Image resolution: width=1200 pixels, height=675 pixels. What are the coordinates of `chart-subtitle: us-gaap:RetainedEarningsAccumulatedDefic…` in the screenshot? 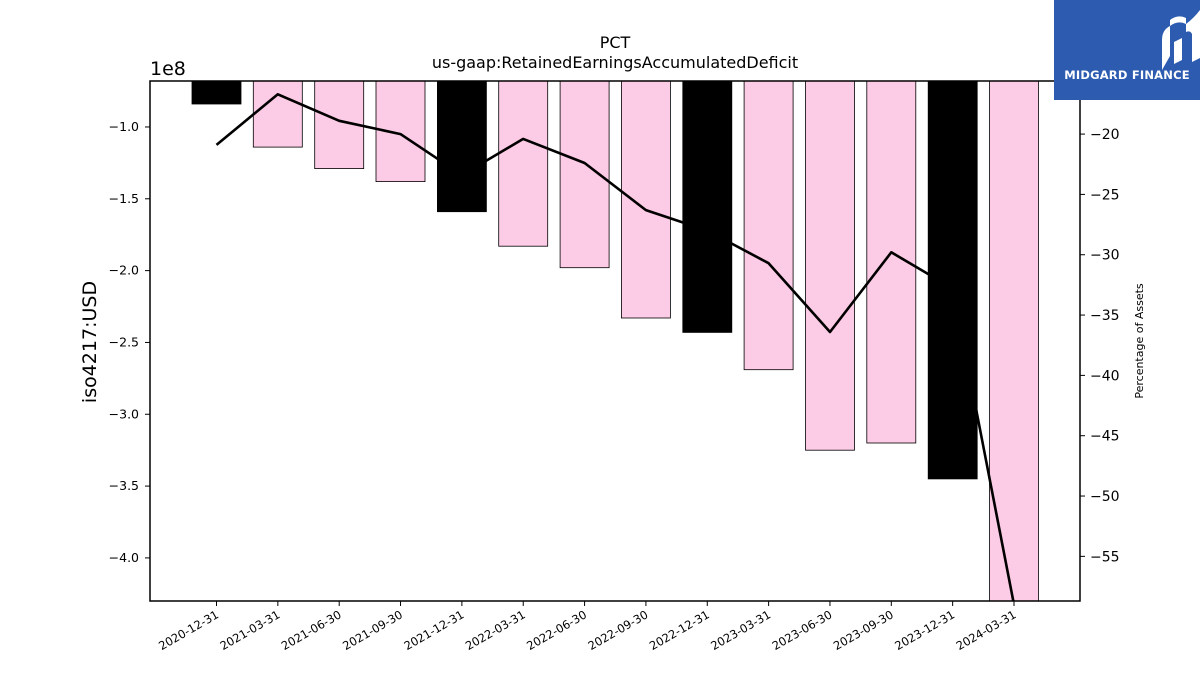 It's located at (615, 62).